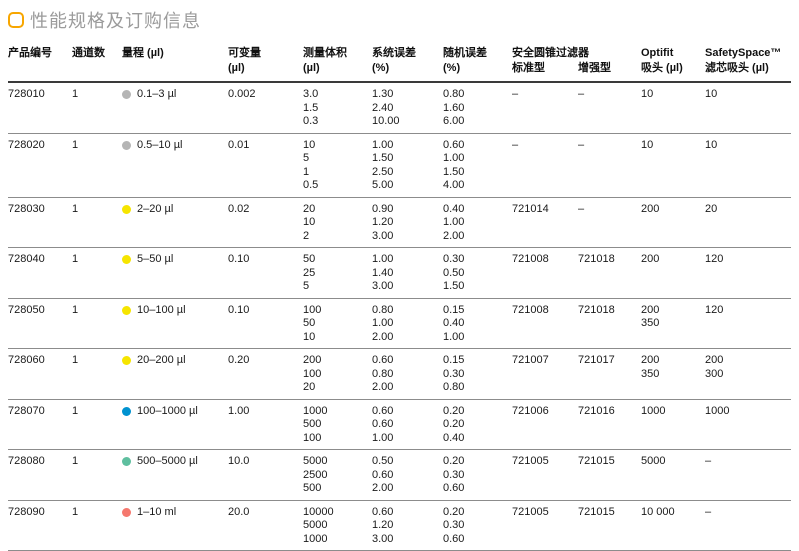  What do you see at coordinates (475, 338) in the screenshot?
I see `value-line: 1.00` at bounding box center [475, 338].